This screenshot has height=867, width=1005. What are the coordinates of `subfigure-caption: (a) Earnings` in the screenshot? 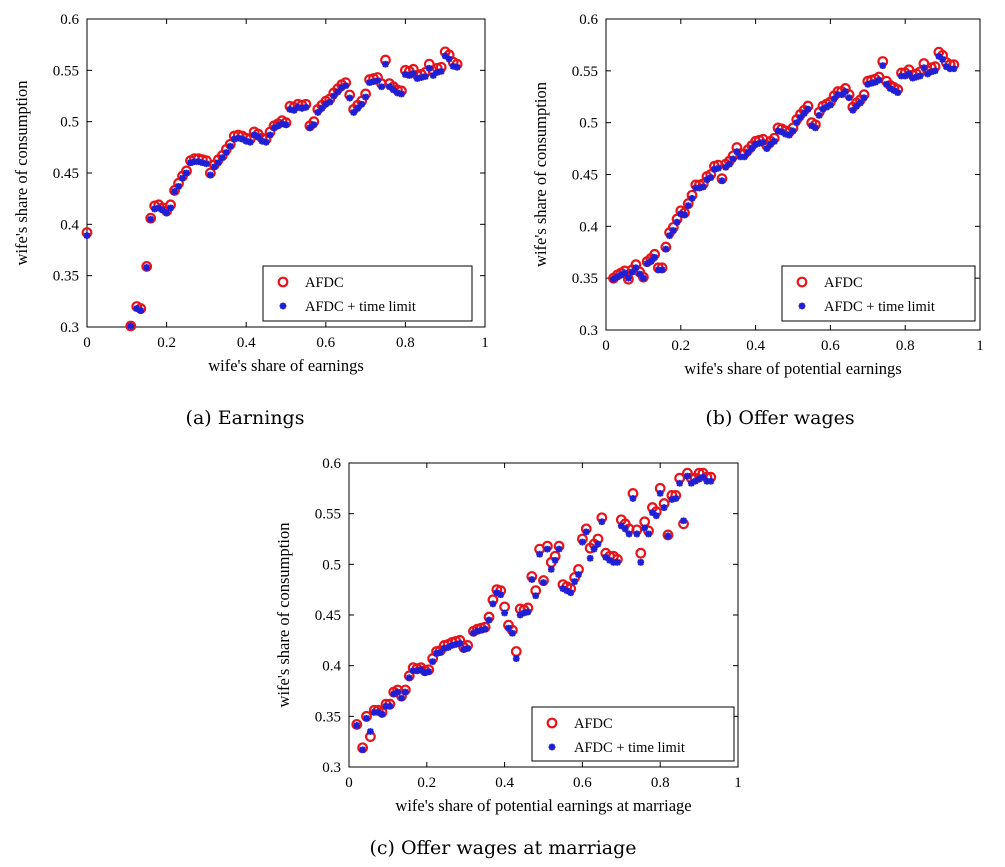 It's located at (245, 418).